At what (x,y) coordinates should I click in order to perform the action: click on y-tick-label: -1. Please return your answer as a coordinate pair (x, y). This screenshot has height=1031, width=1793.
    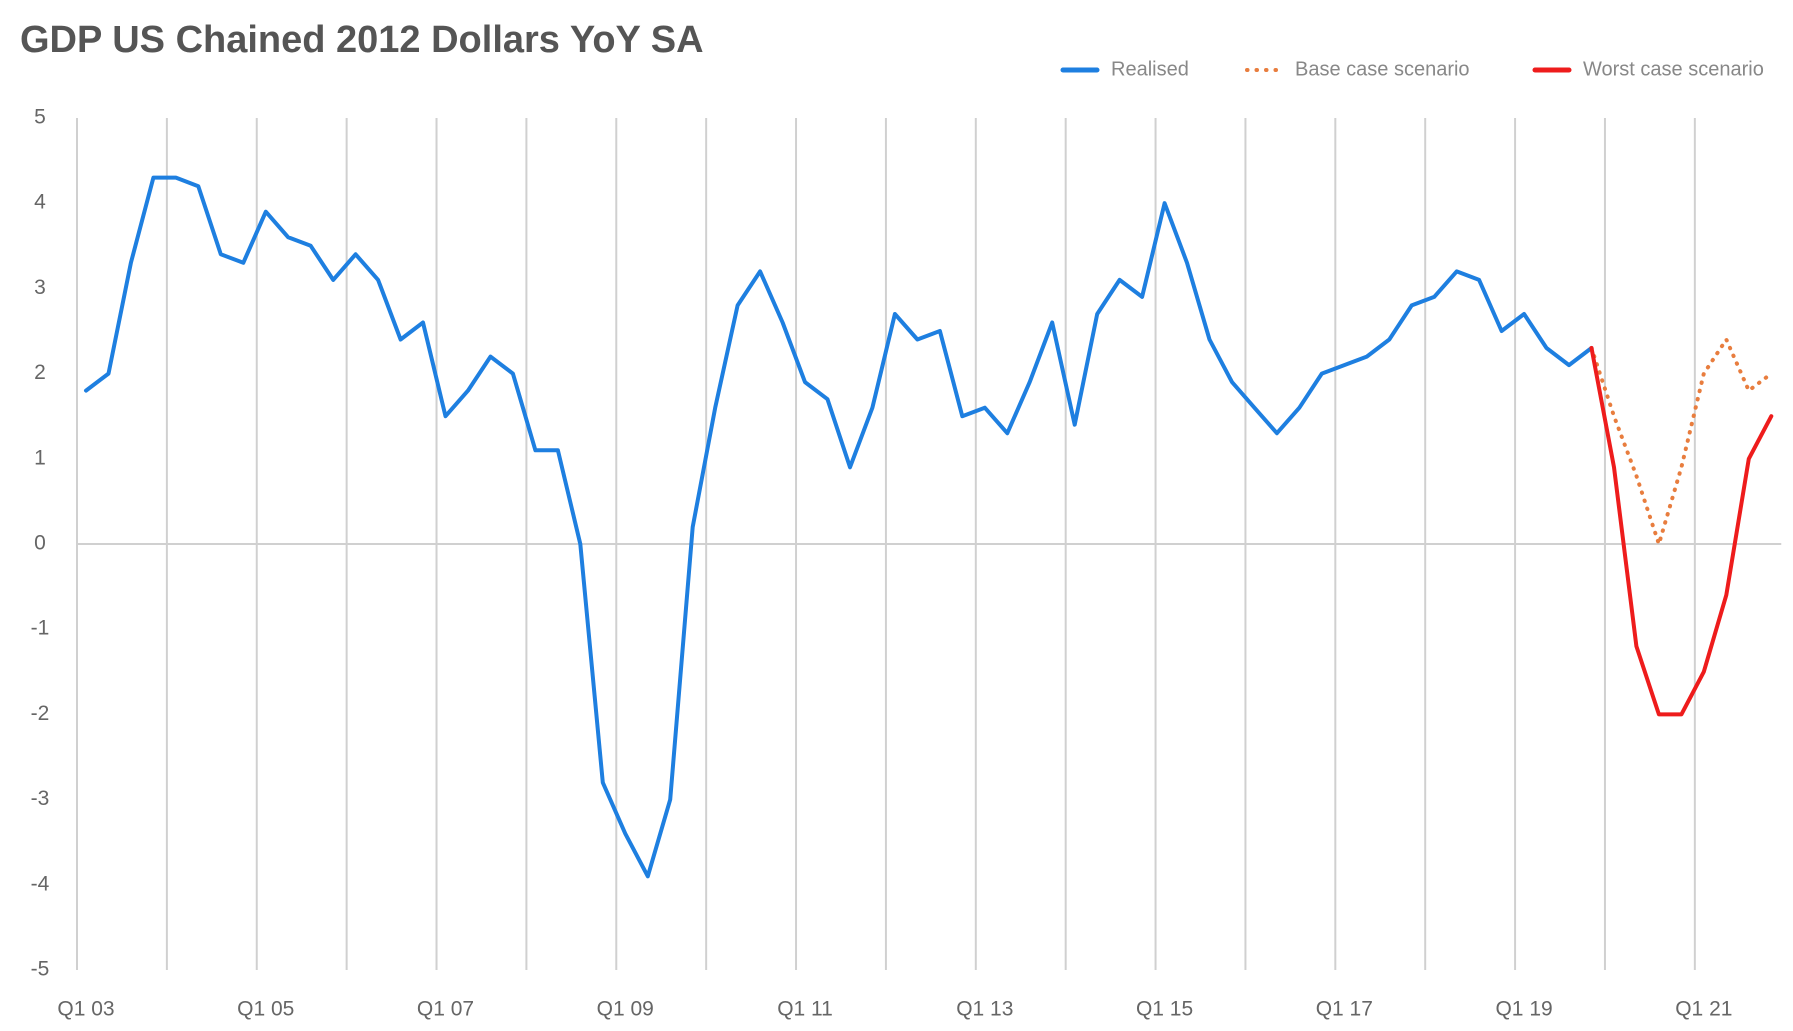
    Looking at the image, I should click on (40, 628).